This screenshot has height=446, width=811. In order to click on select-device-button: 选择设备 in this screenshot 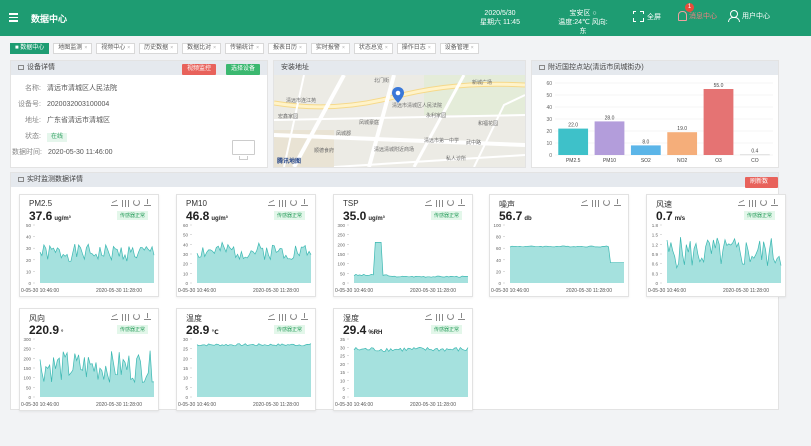, I will do `click(243, 69)`.